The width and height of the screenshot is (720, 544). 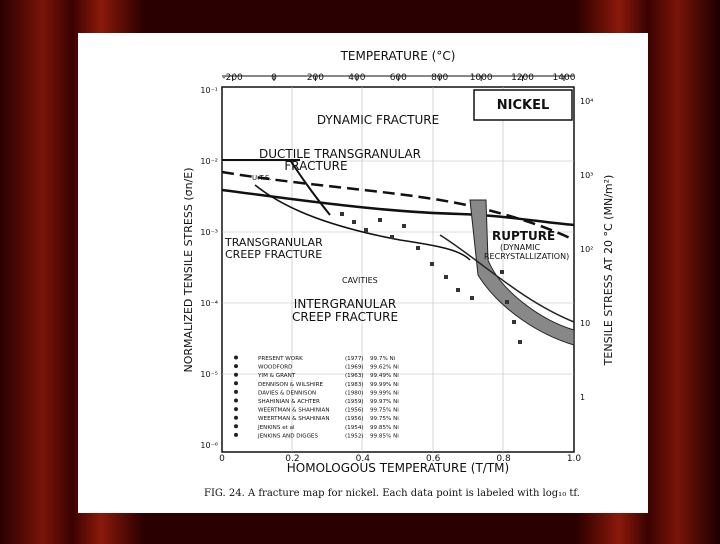 What do you see at coordinates (582, 397) in the screenshot?
I see `right-tick-label: 1` at bounding box center [582, 397].